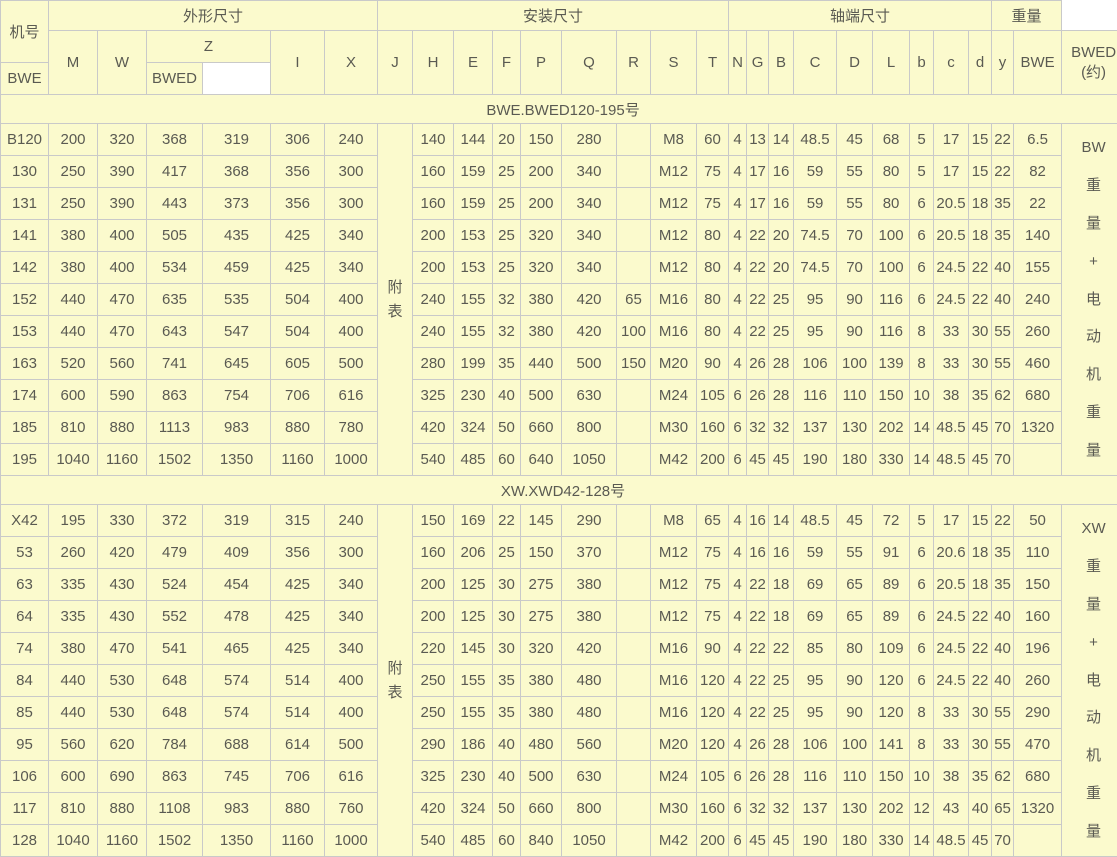 This screenshot has height=857, width=1117. I want to click on cell-D: 65, so click(855, 617).